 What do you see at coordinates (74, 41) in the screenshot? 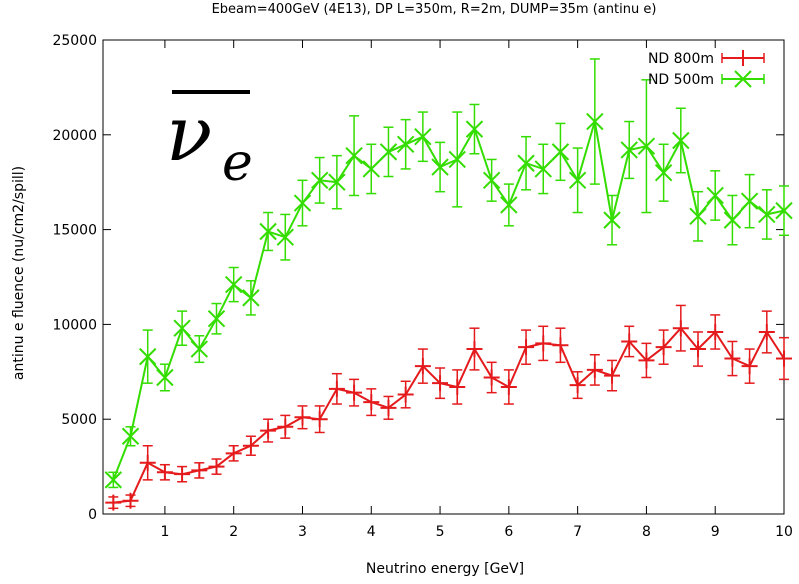
I see `y-tick-label: 25000` at bounding box center [74, 41].